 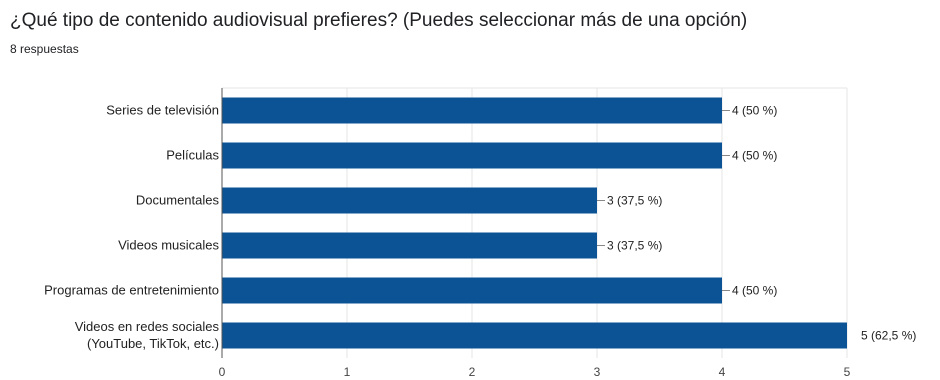 What do you see at coordinates (222, 372) in the screenshot?
I see `x-tick-label-0: 0` at bounding box center [222, 372].